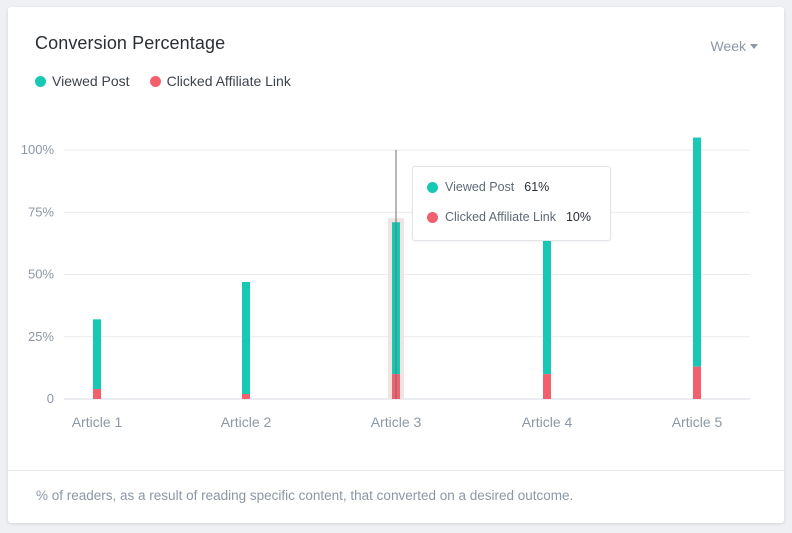  What do you see at coordinates (130, 43) in the screenshot?
I see `chart-title: Conversion Percentage` at bounding box center [130, 43].